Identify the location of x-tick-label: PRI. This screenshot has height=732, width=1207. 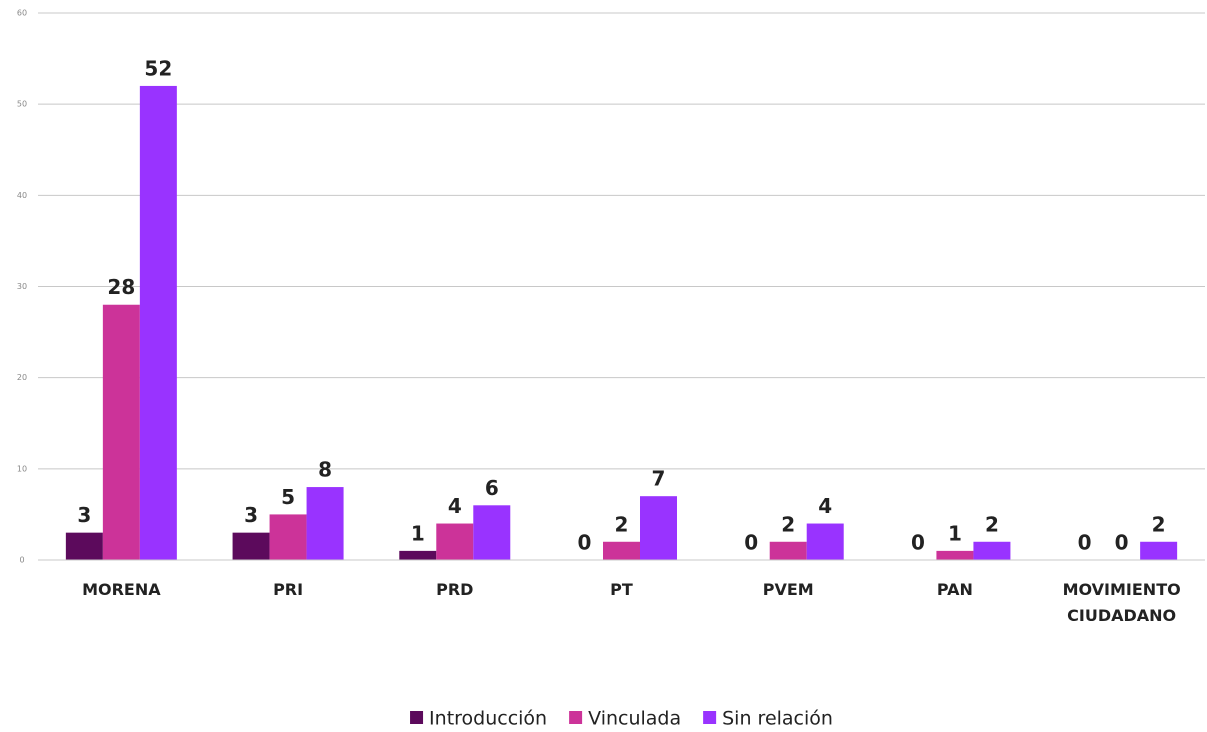
(288, 589).